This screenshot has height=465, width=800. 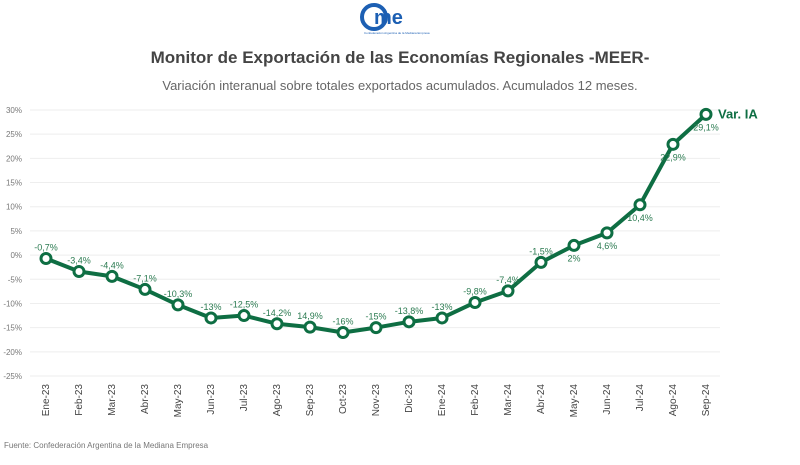 I want to click on data-label: -14,2%, so click(x=277, y=313).